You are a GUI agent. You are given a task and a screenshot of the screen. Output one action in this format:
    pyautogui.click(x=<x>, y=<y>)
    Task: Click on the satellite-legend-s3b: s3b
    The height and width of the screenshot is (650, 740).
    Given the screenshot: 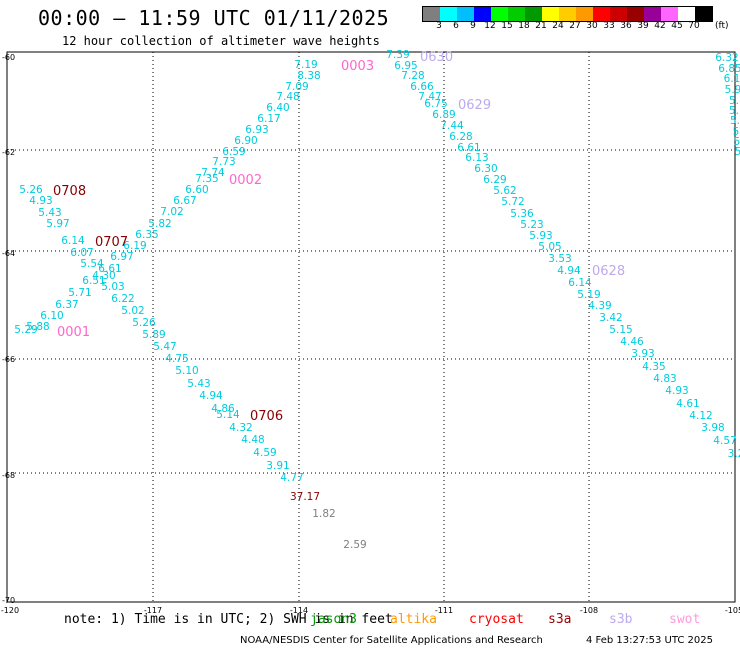 What is the action you would take?
    pyautogui.click(x=621, y=619)
    